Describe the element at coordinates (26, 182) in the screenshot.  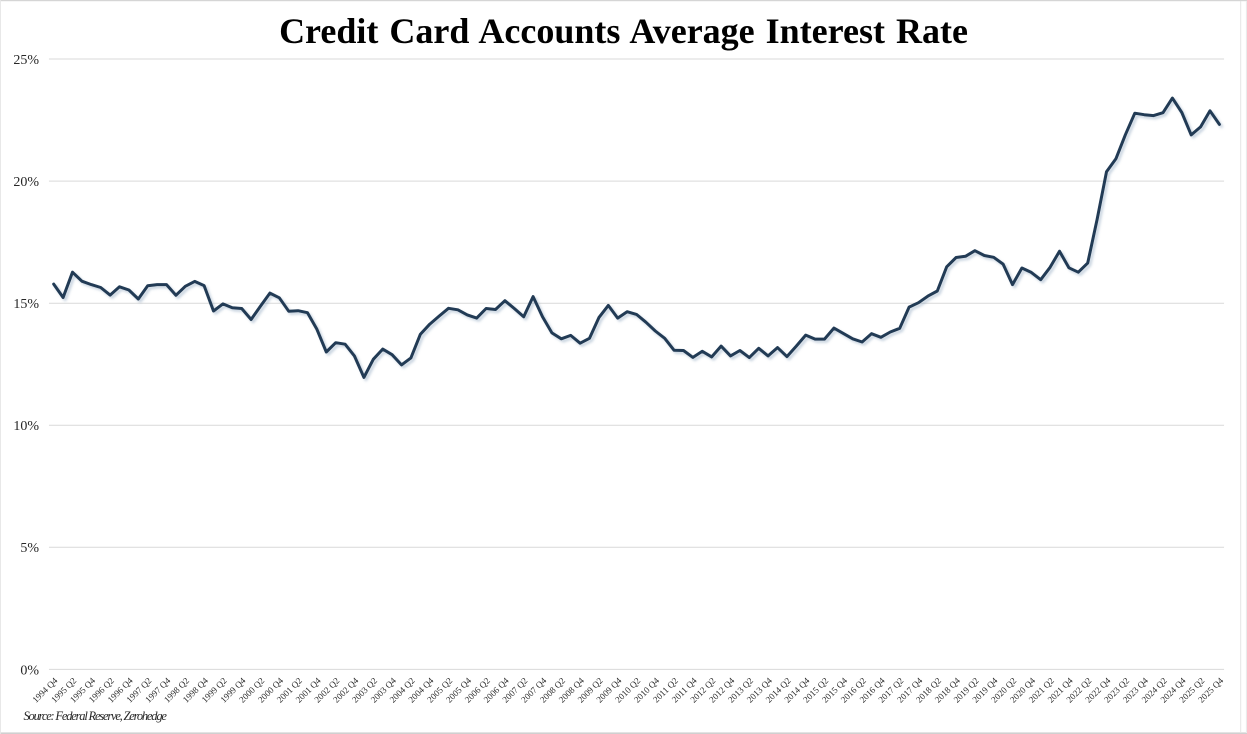
I see `svg-text: 20%` at that location.